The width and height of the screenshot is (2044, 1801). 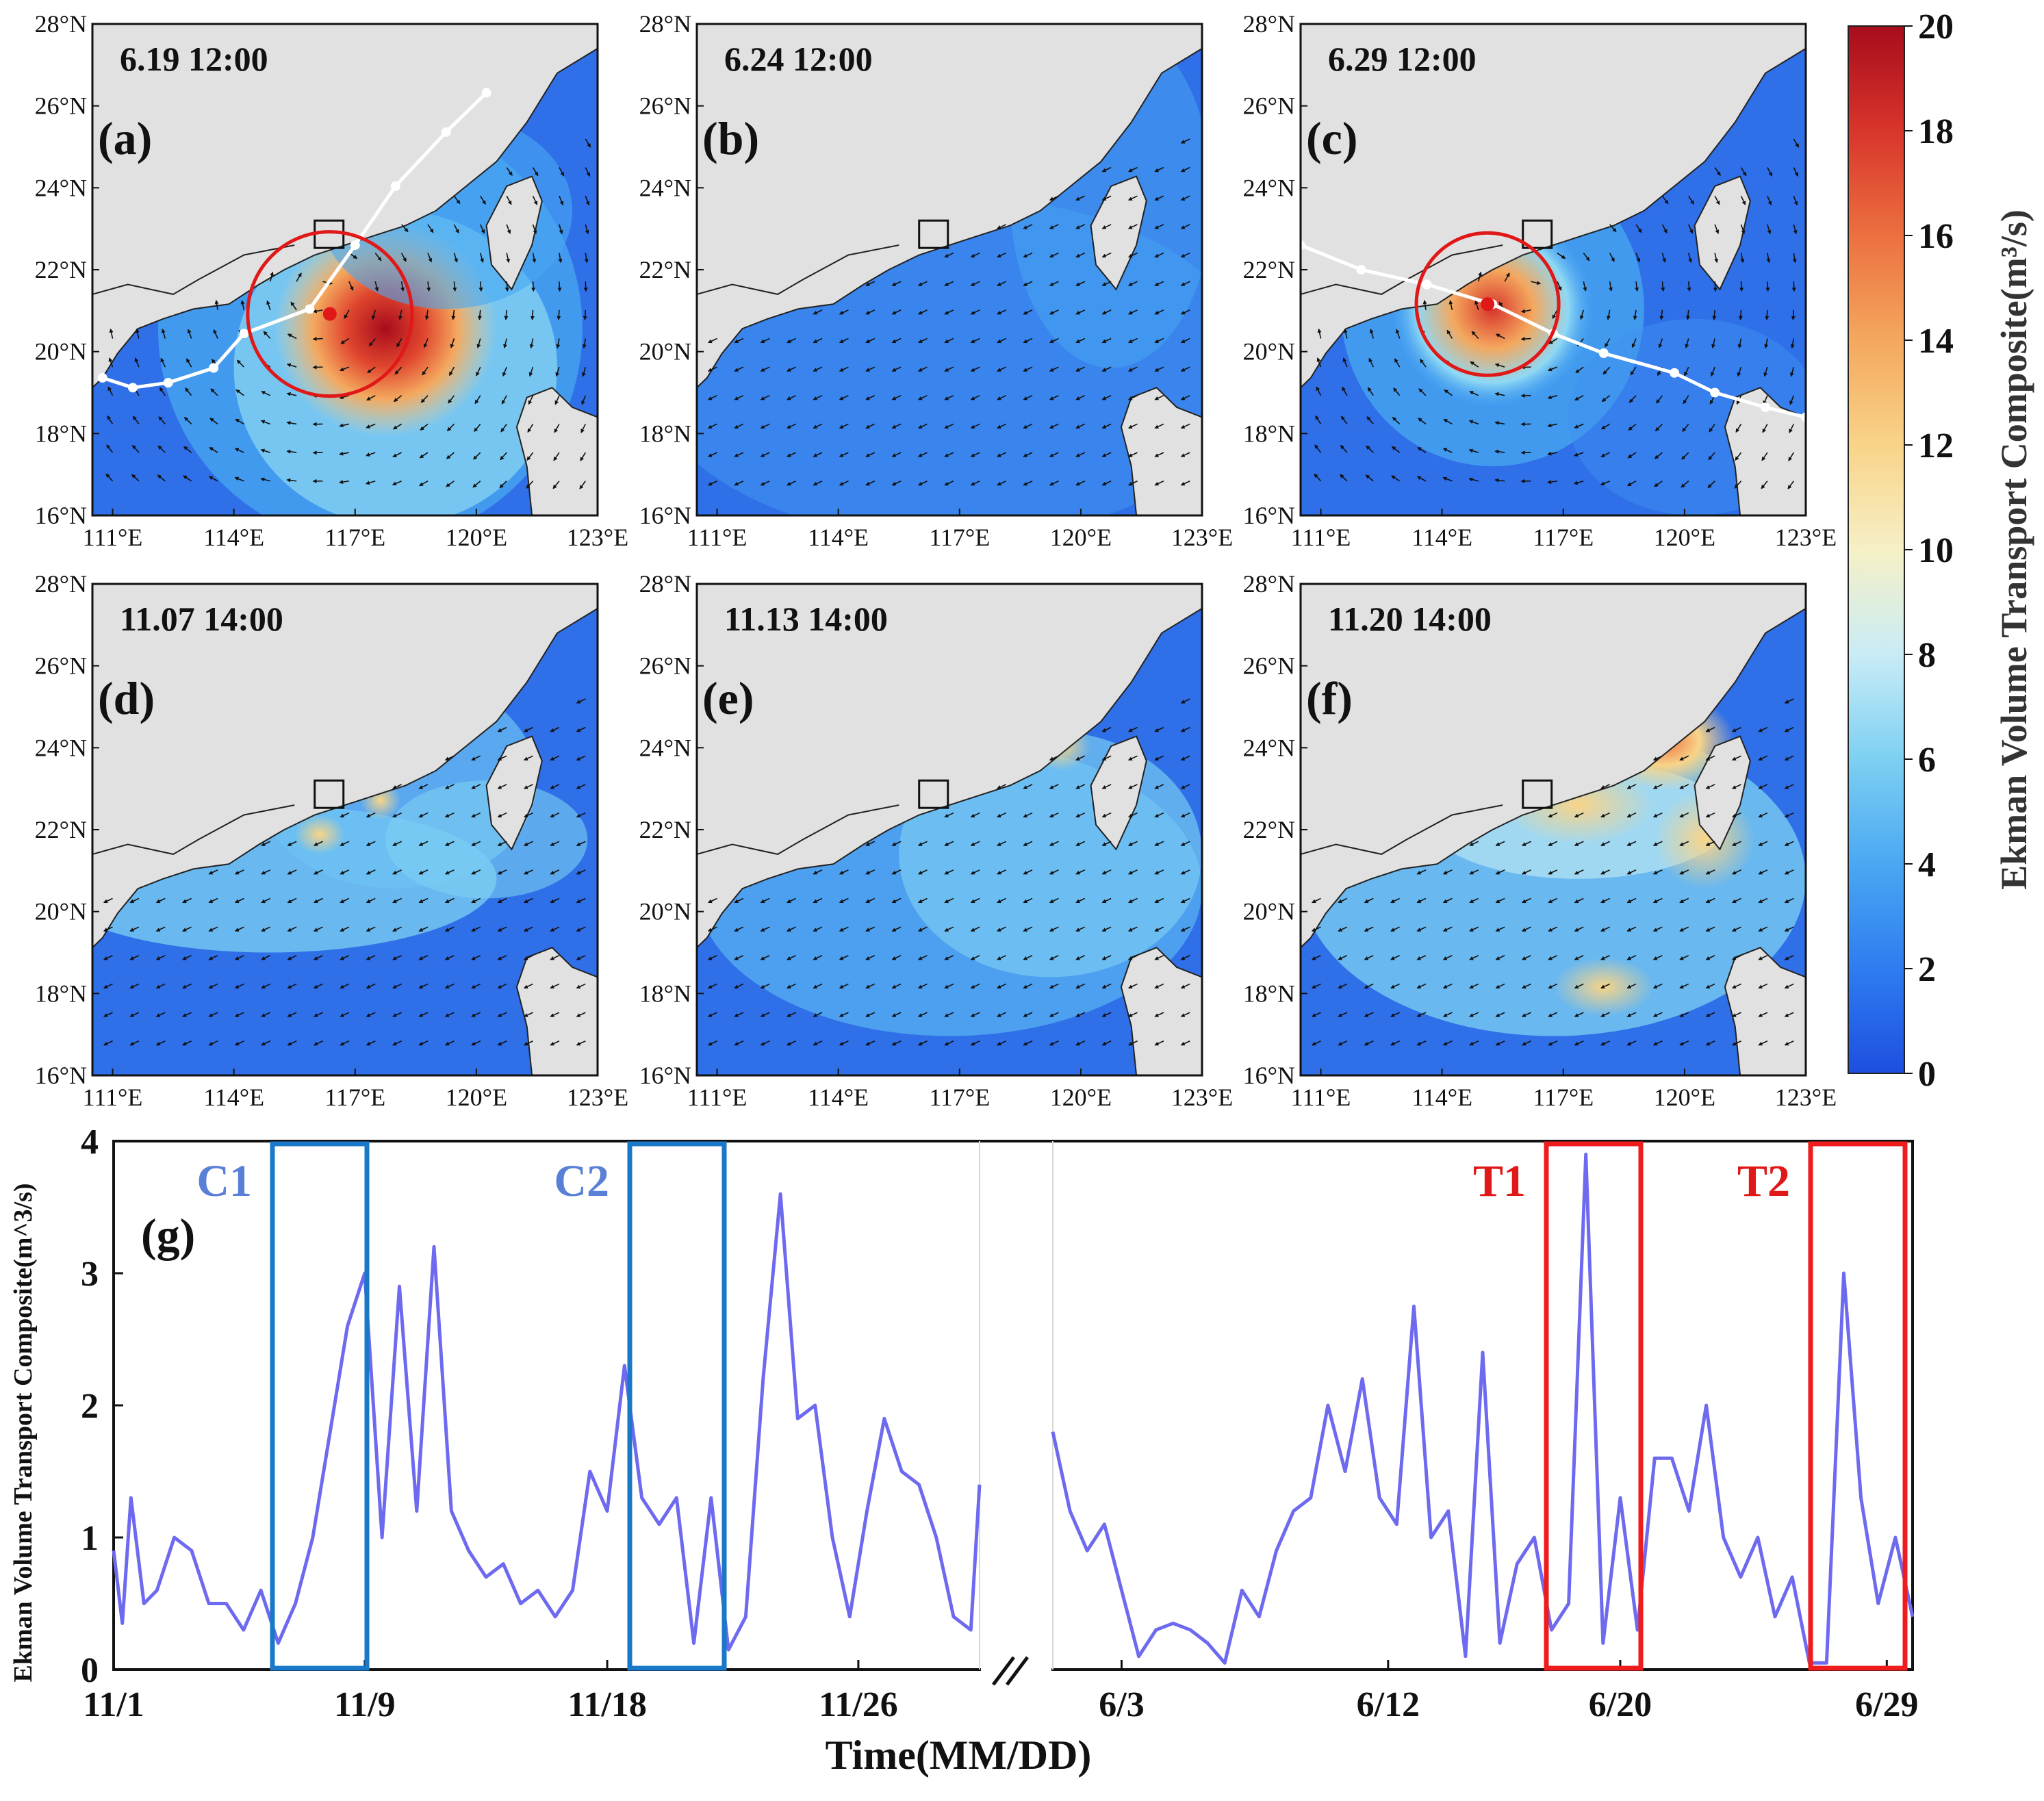 I want to click on study-area-box, so click(x=1537, y=794).